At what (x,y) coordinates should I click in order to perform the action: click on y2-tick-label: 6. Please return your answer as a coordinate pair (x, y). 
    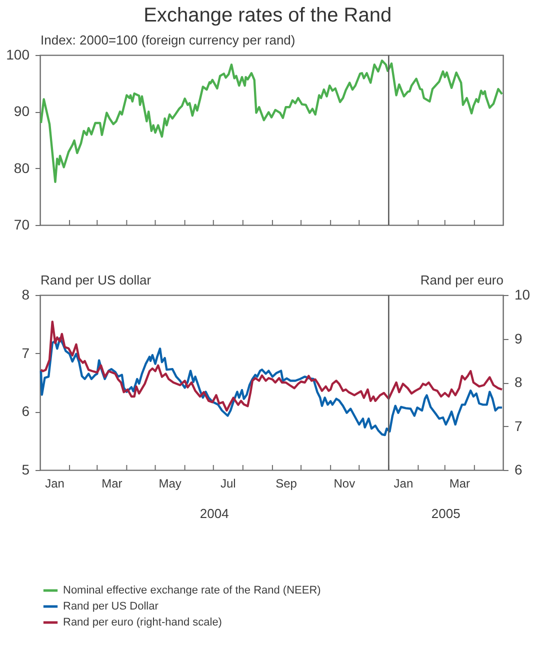
    Looking at the image, I should click on (518, 470).